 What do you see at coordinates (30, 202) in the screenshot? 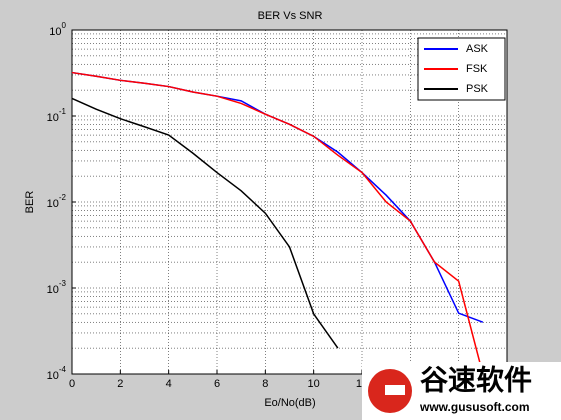
I see `y-axis-label: BER` at bounding box center [30, 202].